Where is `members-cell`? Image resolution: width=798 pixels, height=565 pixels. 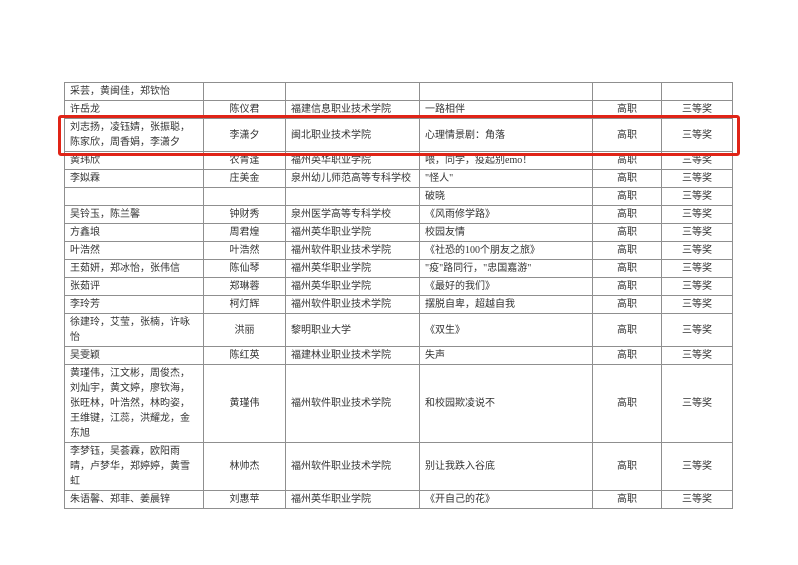 members-cell is located at coordinates (134, 196).